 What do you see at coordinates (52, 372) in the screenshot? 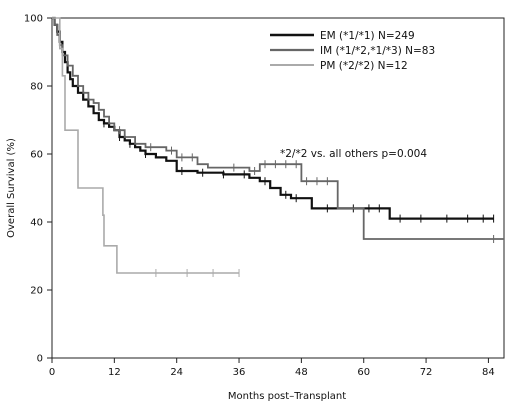
I see `x-tick-label: 0` at bounding box center [52, 372].